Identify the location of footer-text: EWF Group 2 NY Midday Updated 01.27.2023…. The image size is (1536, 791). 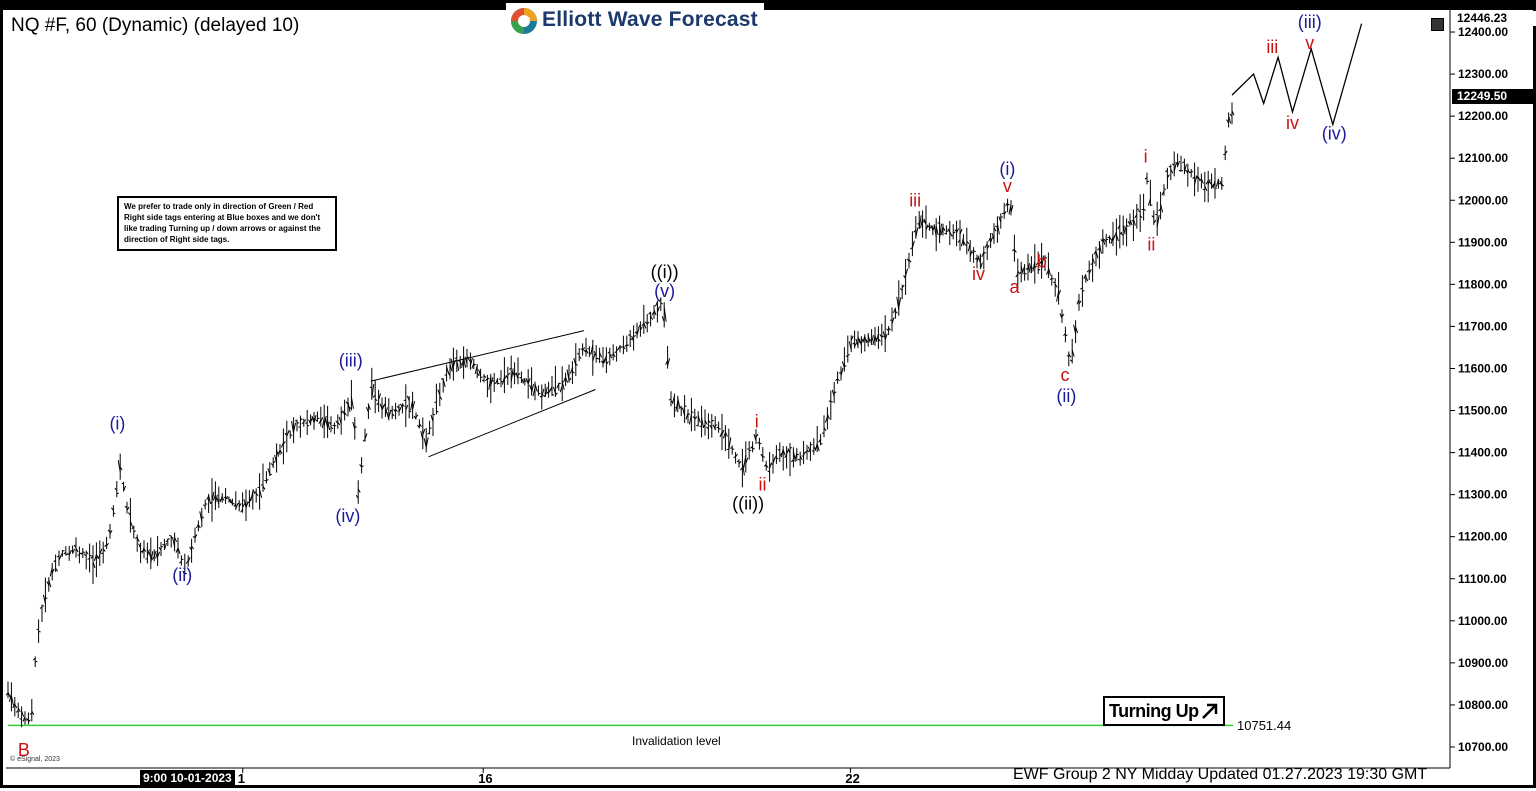
(1220, 775).